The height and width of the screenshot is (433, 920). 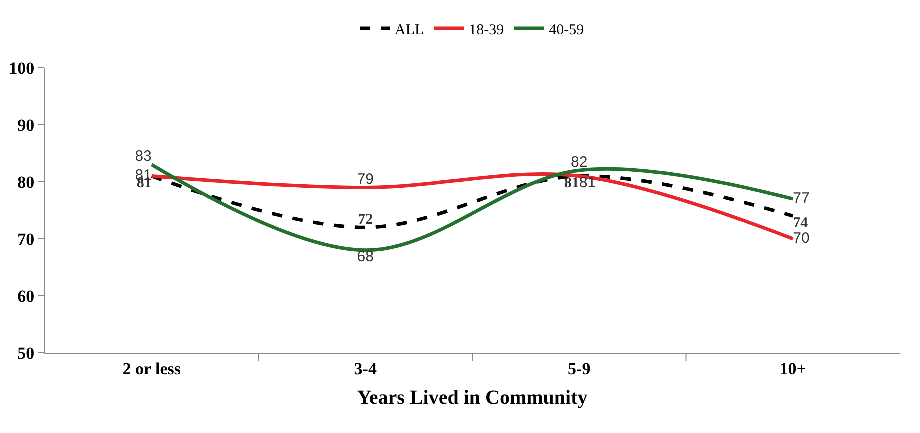 What do you see at coordinates (26, 125) in the screenshot?
I see `y-tick-label: 90` at bounding box center [26, 125].